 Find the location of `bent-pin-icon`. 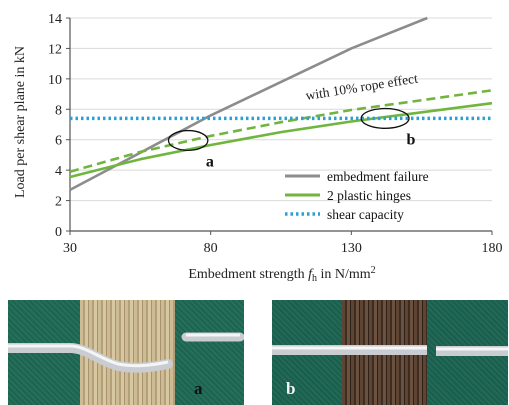

bent-pin-icon is located at coordinates (126, 352).